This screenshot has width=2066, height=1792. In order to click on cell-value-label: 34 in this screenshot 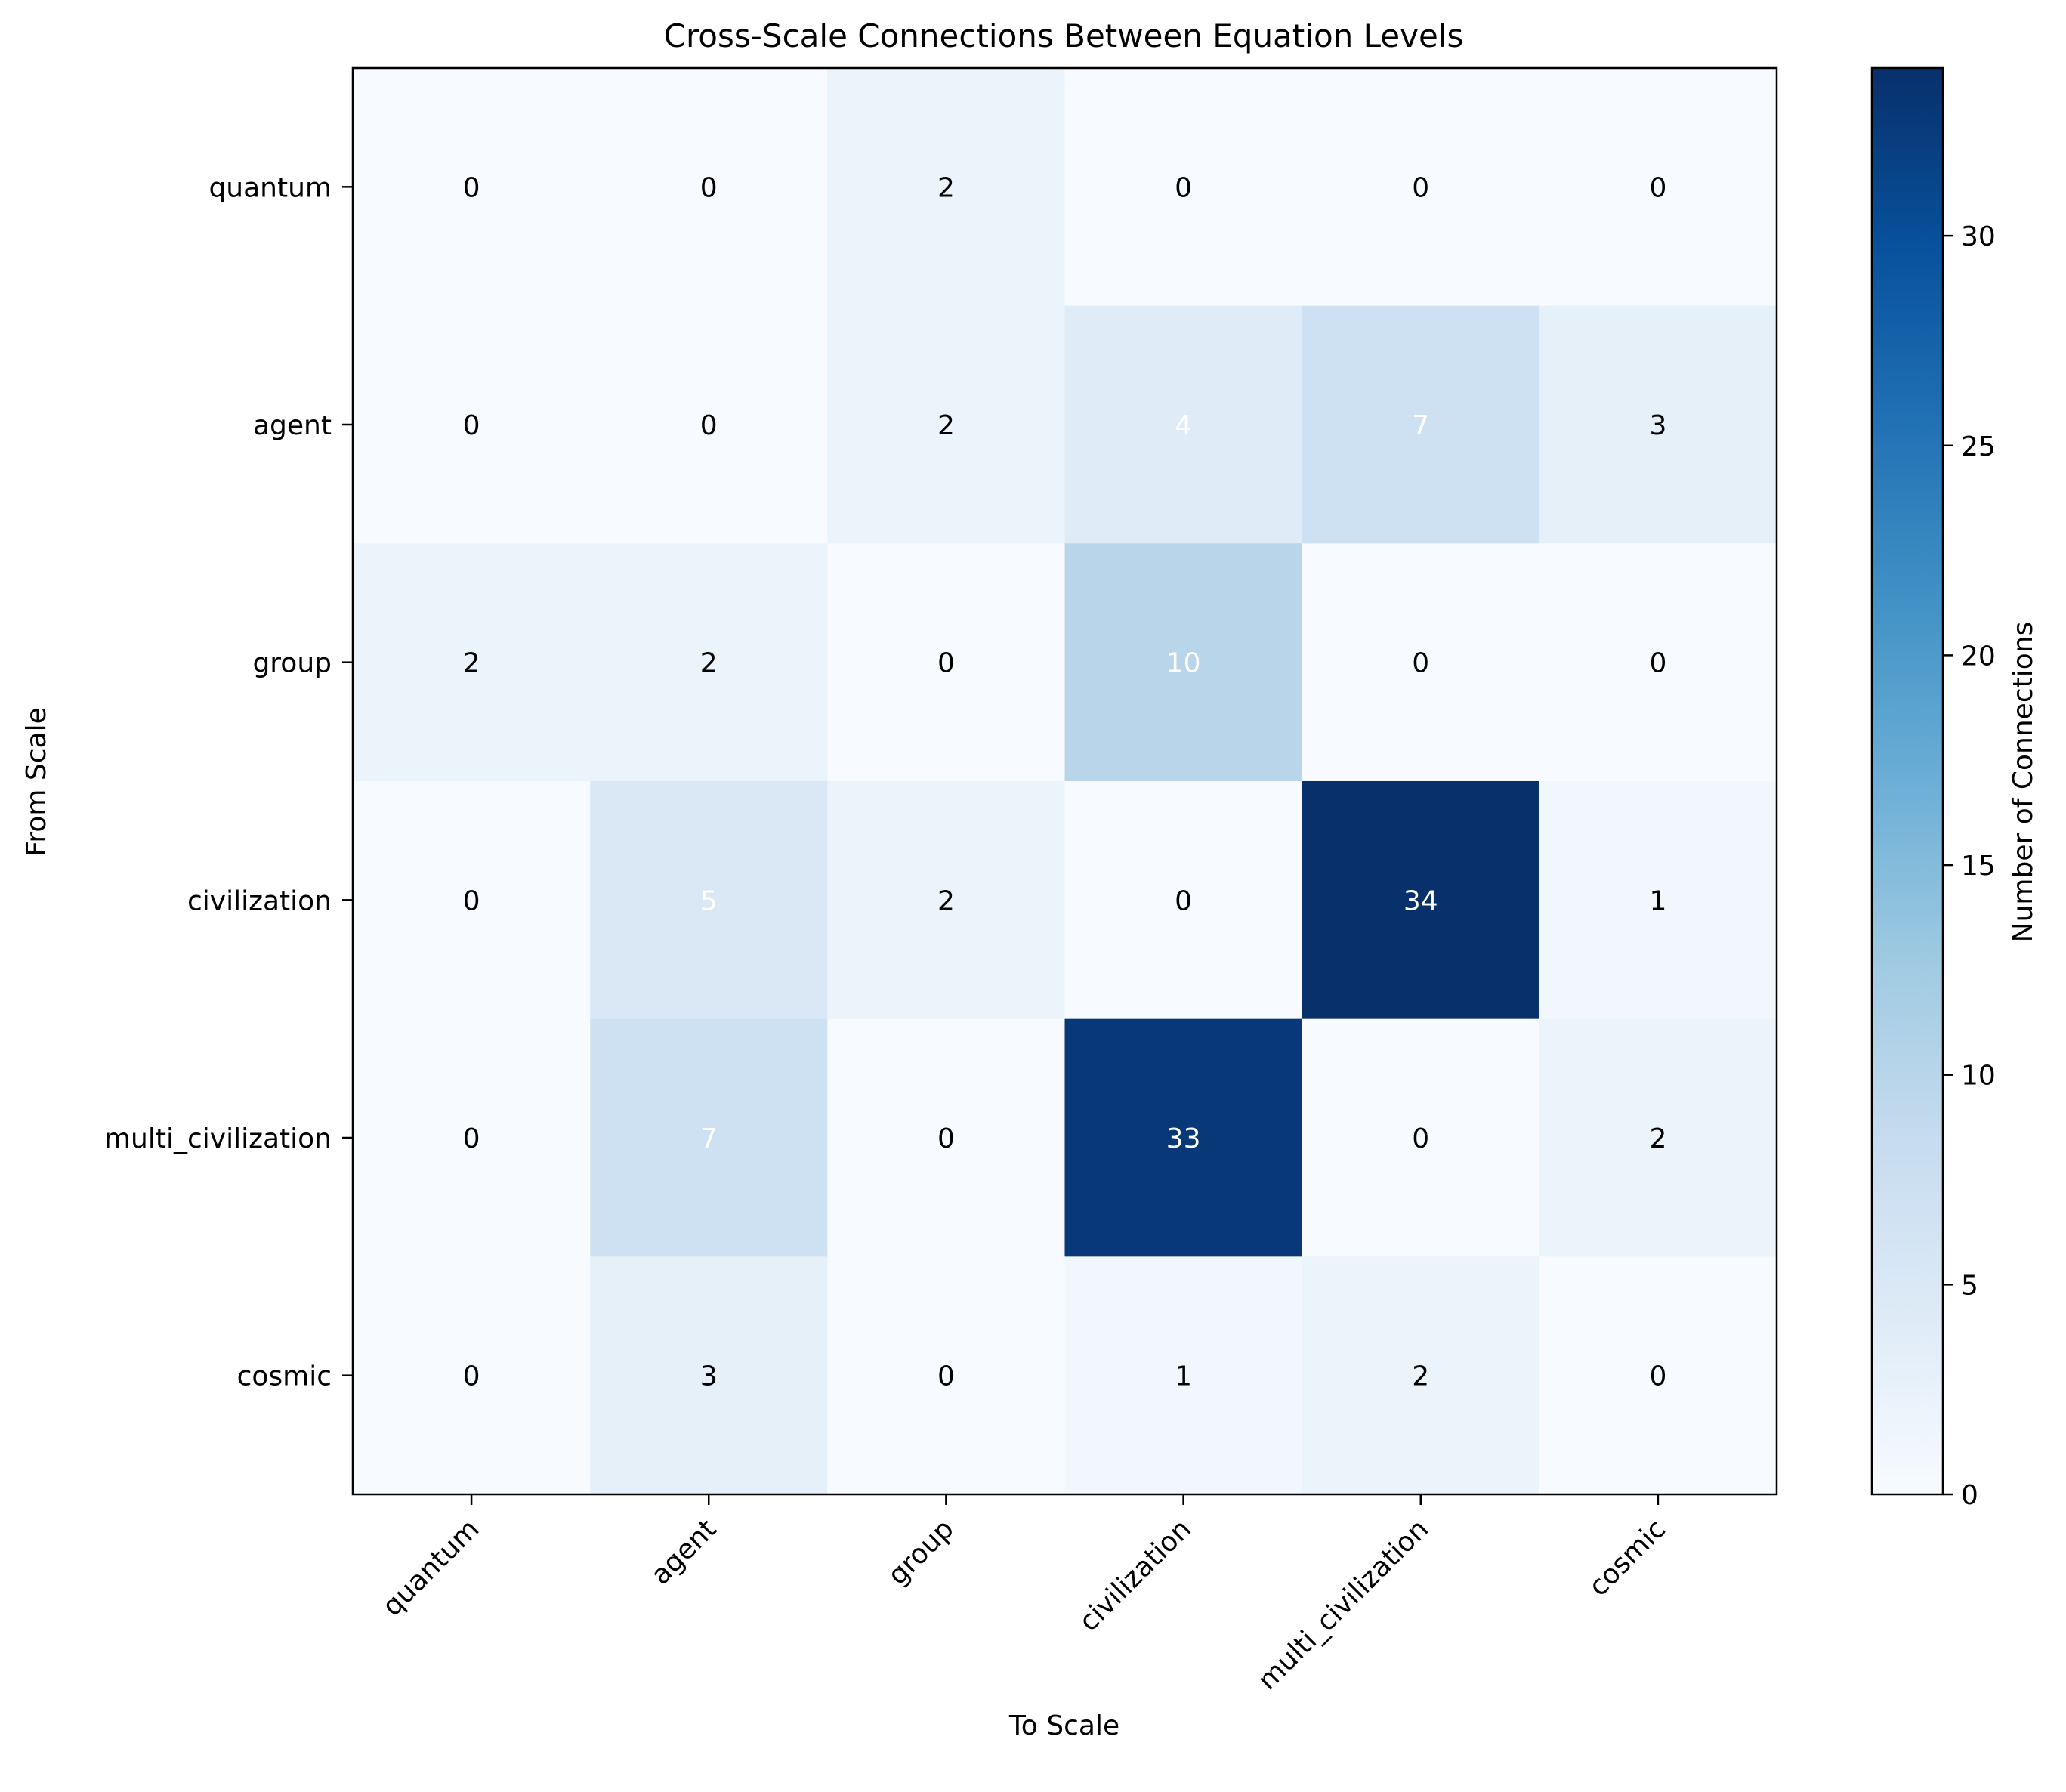, I will do `click(1421, 900)`.